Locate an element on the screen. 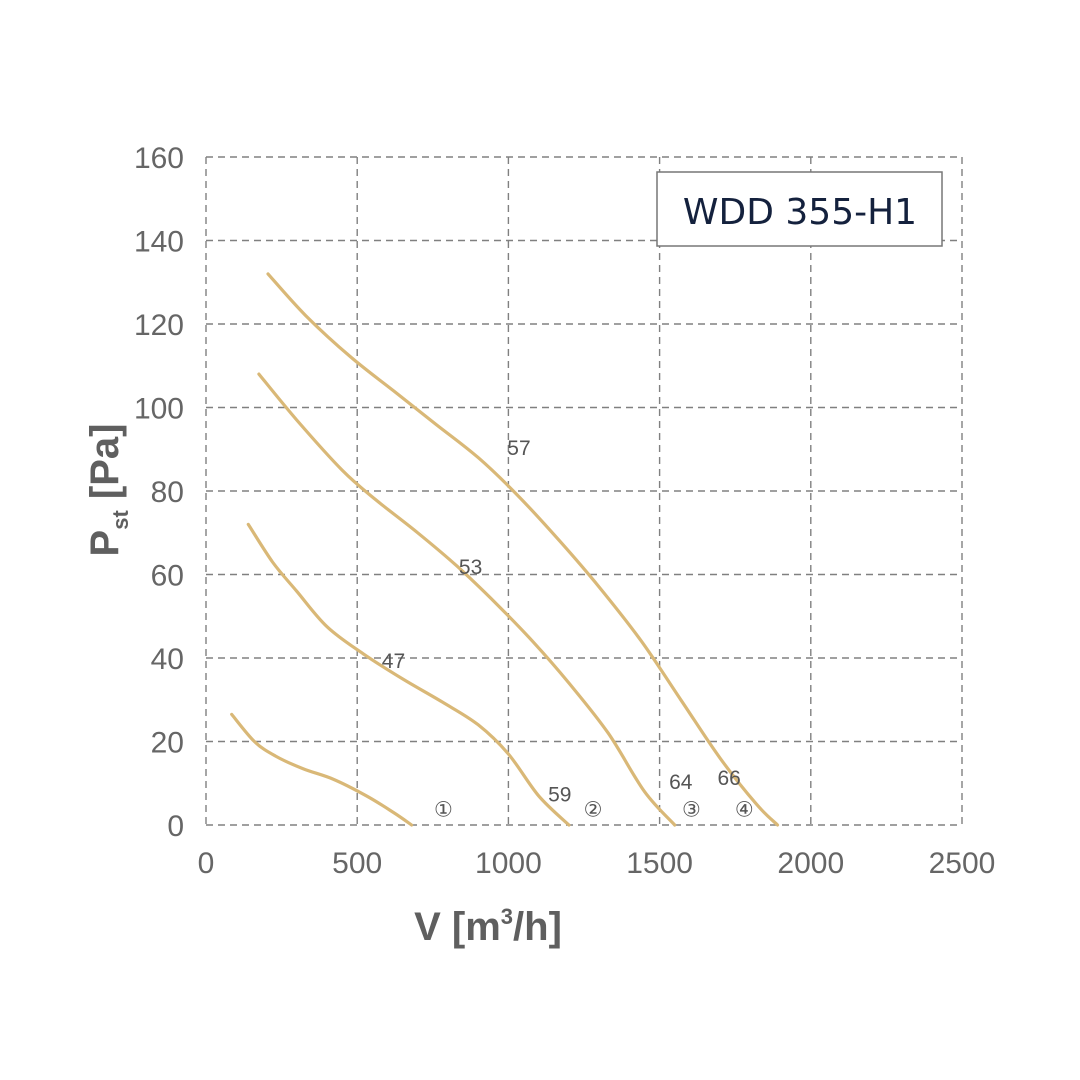  x-axis-title-rest: /h] is located at coordinates (537, 927).